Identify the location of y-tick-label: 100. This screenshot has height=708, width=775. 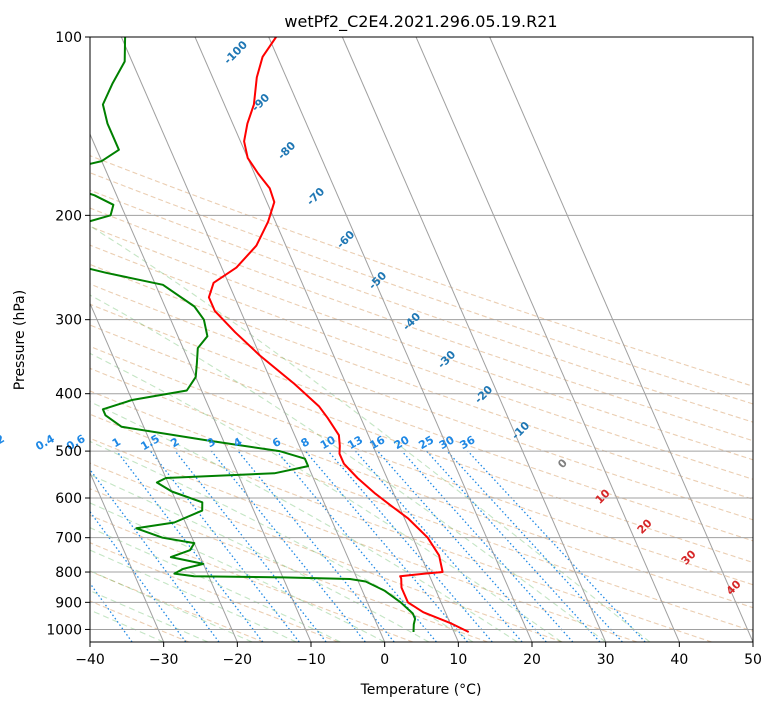
(68, 38).